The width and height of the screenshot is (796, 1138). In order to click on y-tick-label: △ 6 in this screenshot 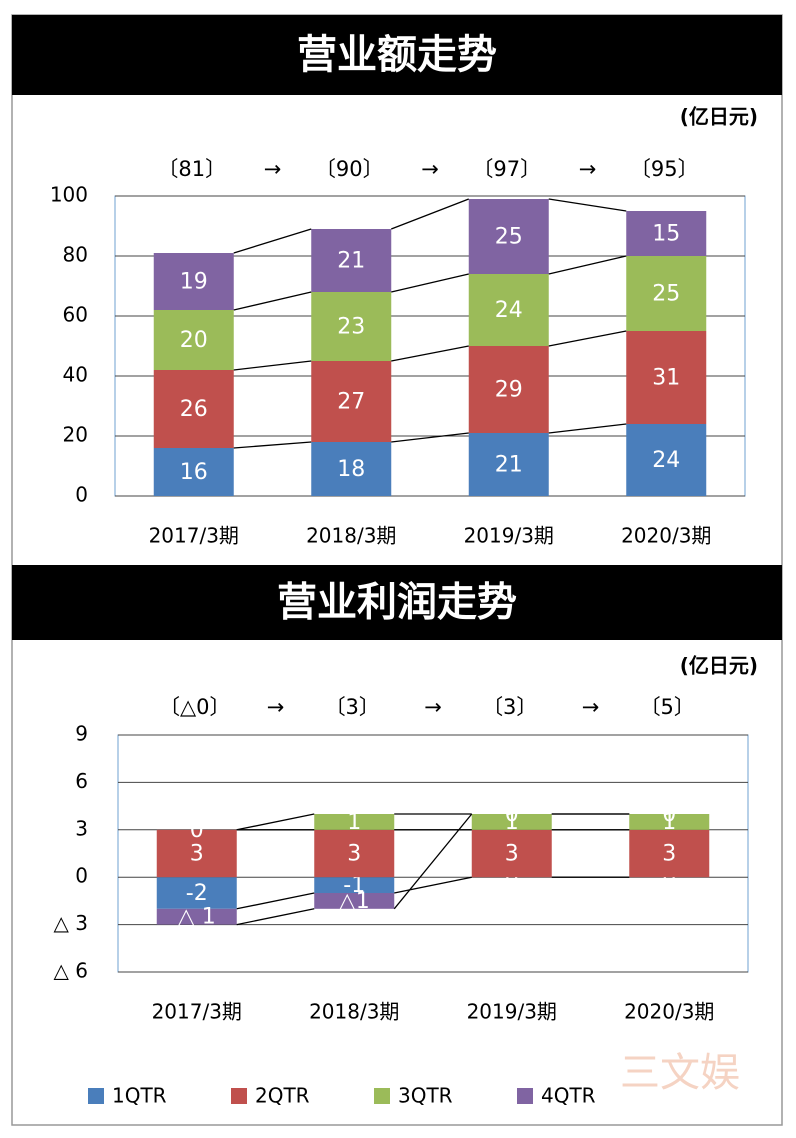, I will do `click(71, 971)`.